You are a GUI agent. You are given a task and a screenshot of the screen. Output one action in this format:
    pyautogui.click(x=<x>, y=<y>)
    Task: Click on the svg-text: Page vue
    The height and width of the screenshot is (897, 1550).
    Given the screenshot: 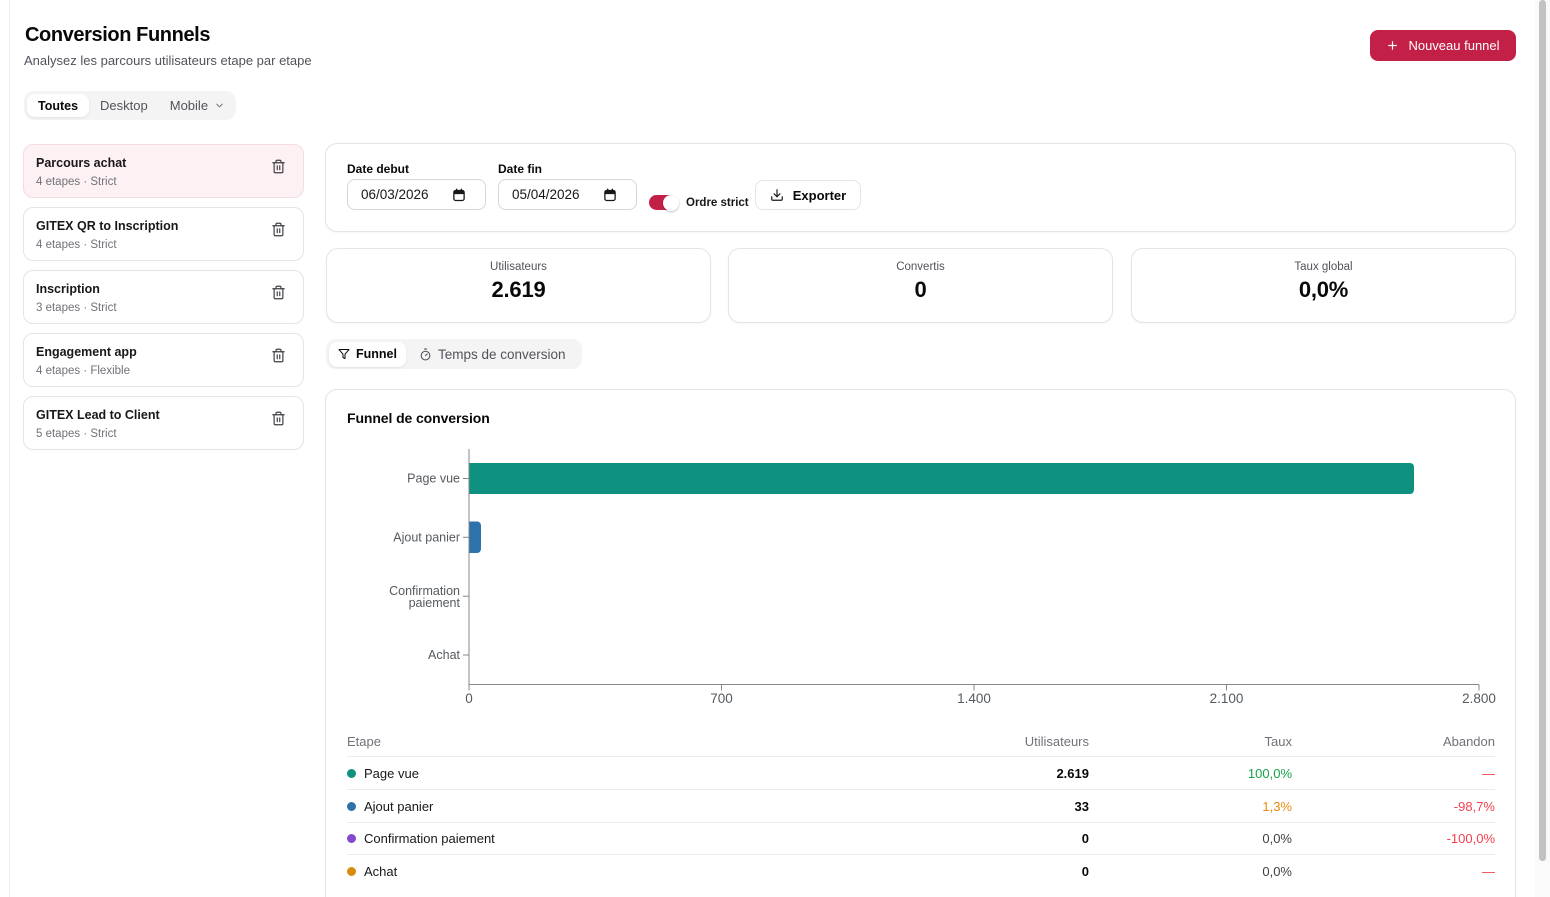 What is the action you would take?
    pyautogui.click(x=433, y=479)
    